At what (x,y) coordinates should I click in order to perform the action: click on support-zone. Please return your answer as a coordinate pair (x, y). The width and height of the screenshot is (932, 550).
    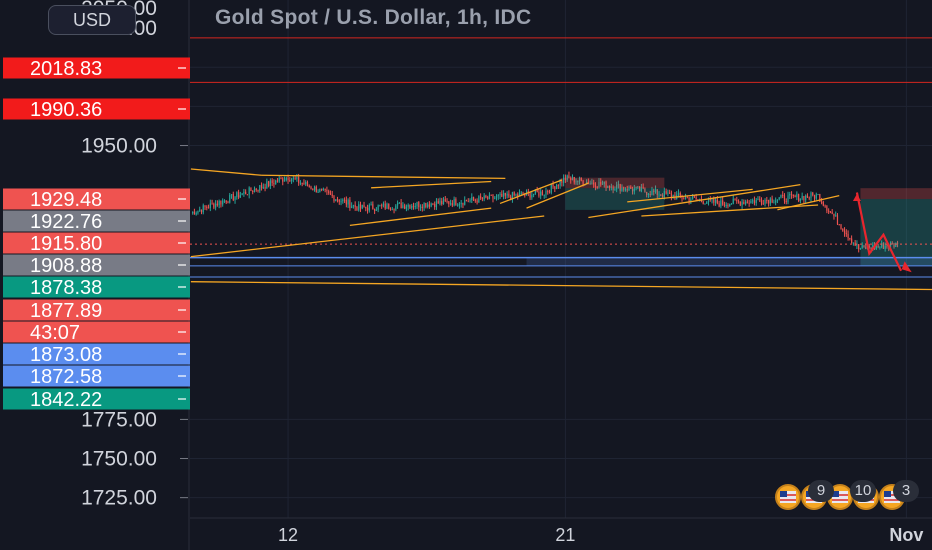
    Looking at the image, I should click on (729, 262).